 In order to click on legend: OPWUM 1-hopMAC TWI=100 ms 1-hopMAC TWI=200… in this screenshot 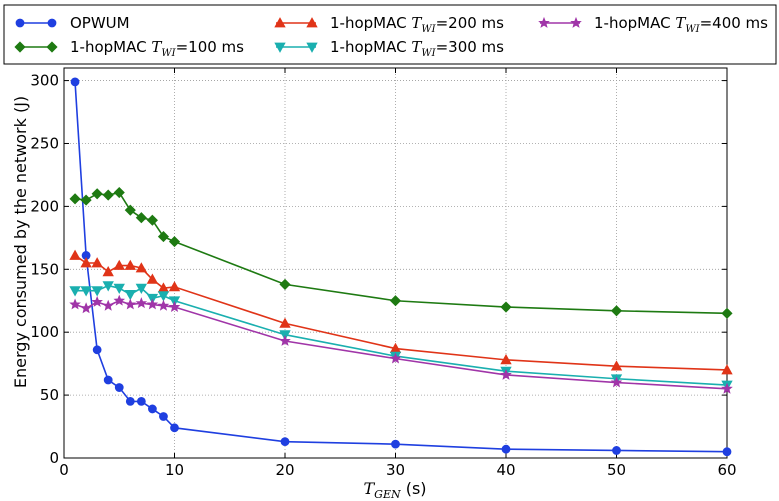, I will do `click(390, 34)`.